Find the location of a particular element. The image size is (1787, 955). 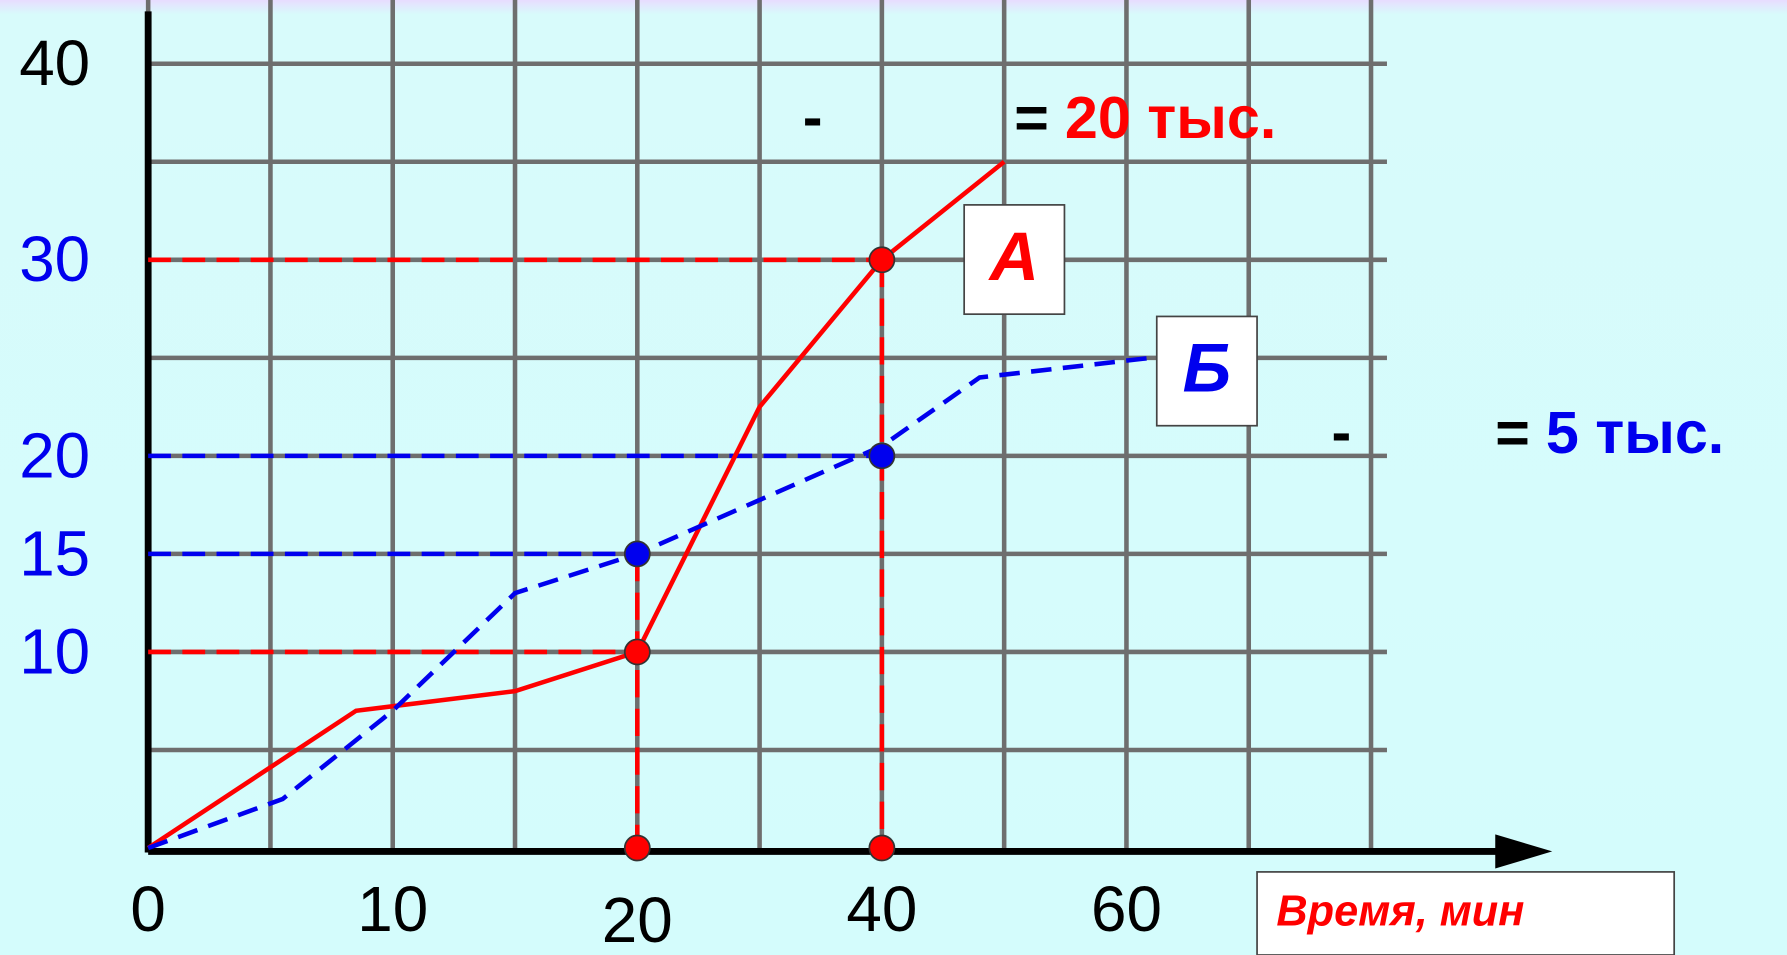

legend-value: 20 тыс. is located at coordinates (1170, 116).